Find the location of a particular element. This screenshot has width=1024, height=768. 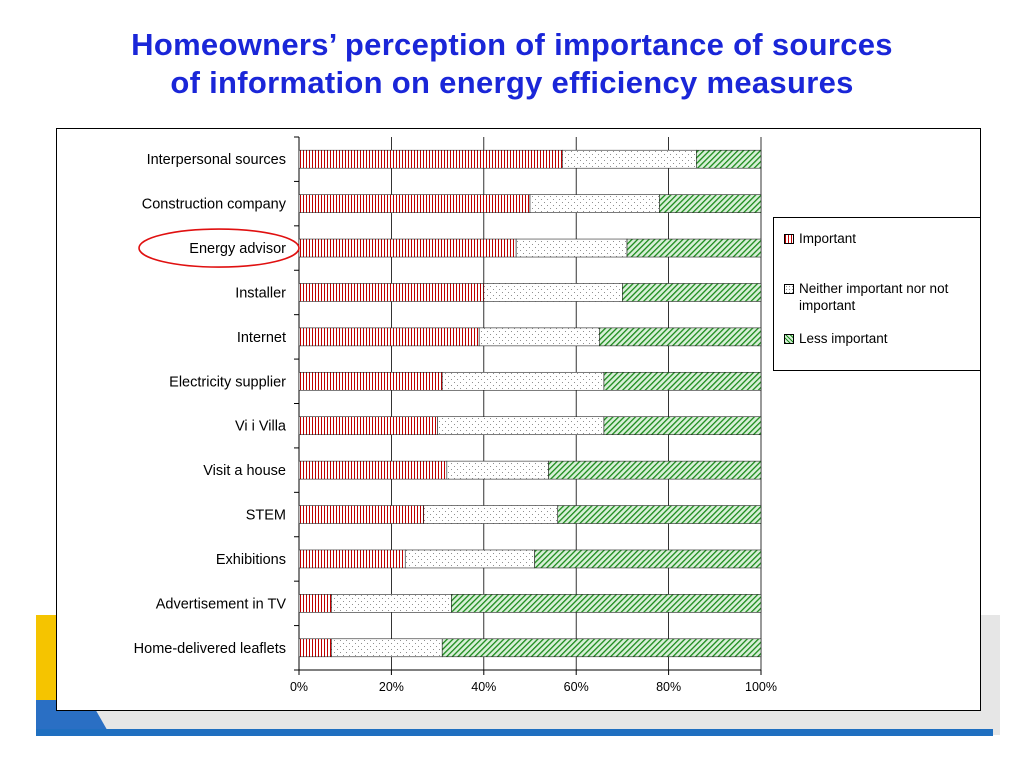

category-label: Interpersonal sources is located at coordinates (216, 160).